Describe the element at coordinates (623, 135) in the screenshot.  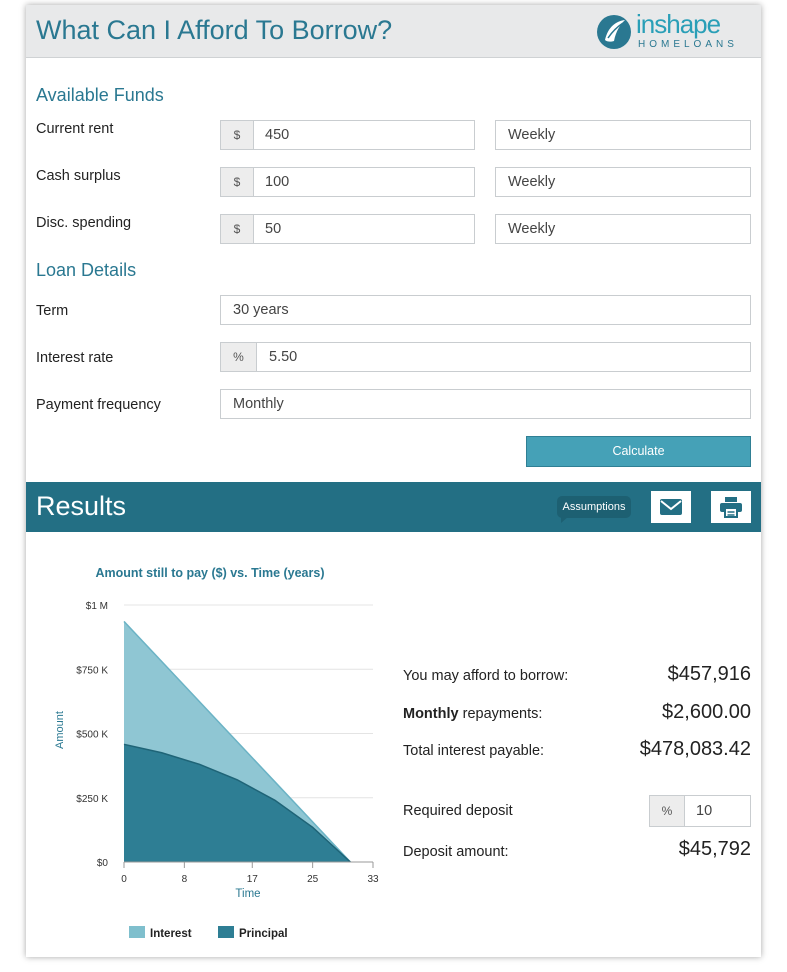
I see `current-rent-frequency-select: Weekly` at that location.